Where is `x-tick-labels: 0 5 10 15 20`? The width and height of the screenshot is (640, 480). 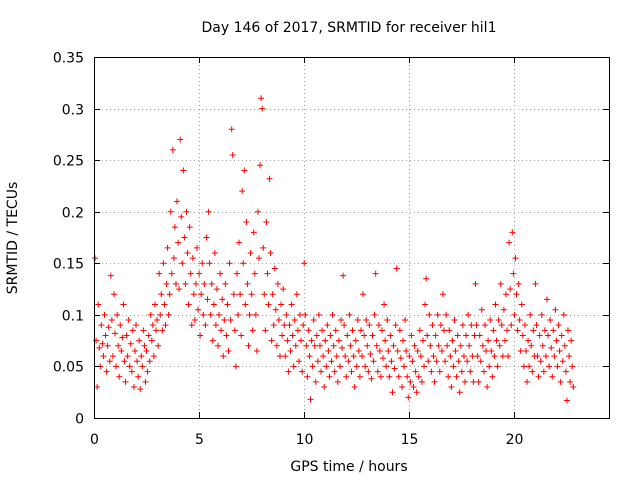
x-tick-labels: 0 5 10 15 20 is located at coordinates (306, 440).